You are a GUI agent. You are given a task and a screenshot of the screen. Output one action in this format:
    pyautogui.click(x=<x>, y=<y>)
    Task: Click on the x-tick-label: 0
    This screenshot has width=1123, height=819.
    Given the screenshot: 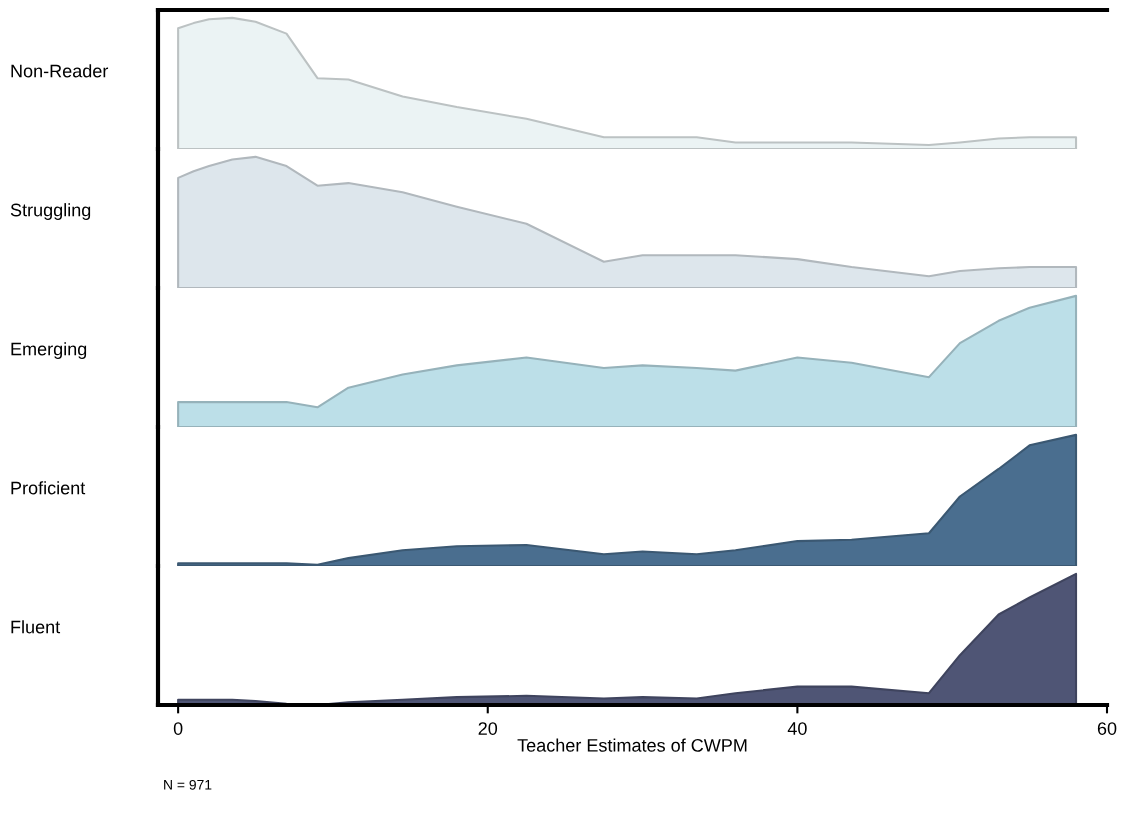 What is the action you would take?
    pyautogui.click(x=178, y=728)
    